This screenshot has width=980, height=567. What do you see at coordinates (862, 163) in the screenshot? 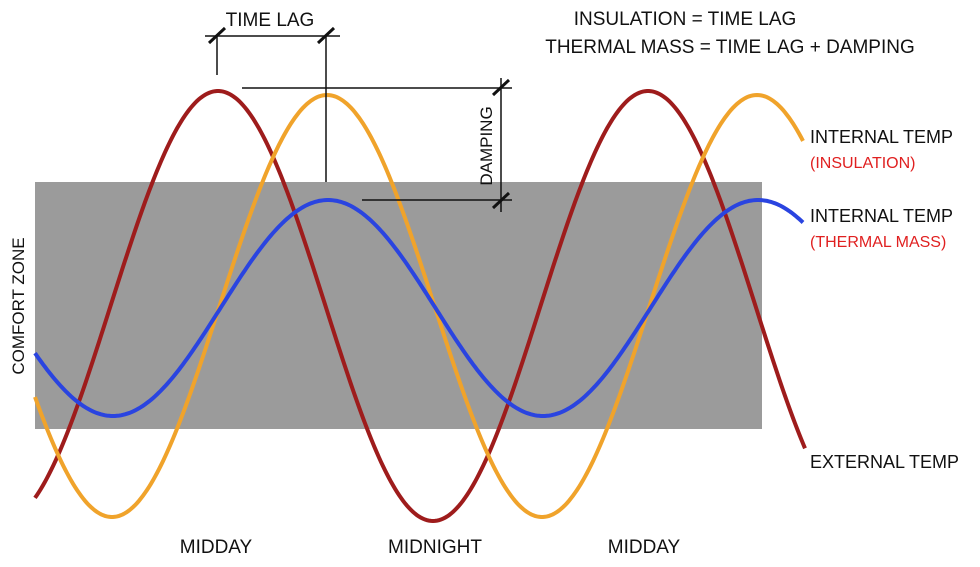
I see `legend-insulation-subtitle: (INSULATION)` at bounding box center [862, 163].